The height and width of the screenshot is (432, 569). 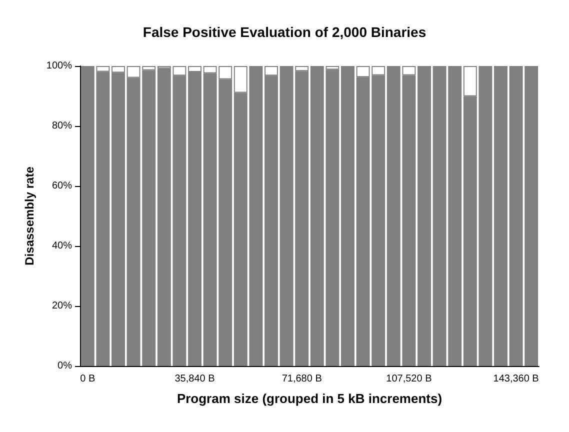 What do you see at coordinates (65, 366) in the screenshot?
I see `y-tick-label: 0%` at bounding box center [65, 366].